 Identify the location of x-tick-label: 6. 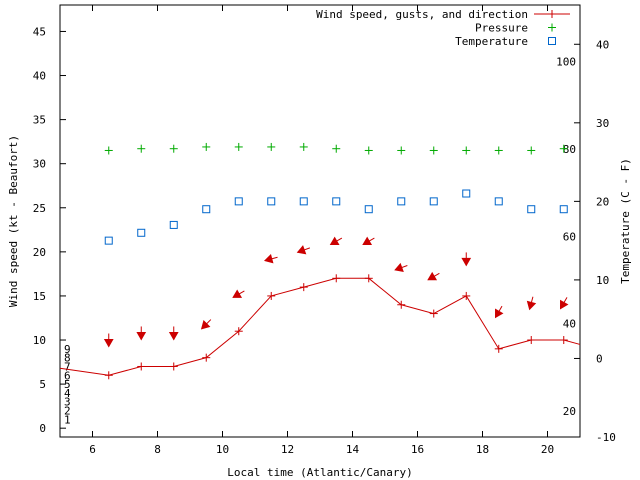
(92, 449).